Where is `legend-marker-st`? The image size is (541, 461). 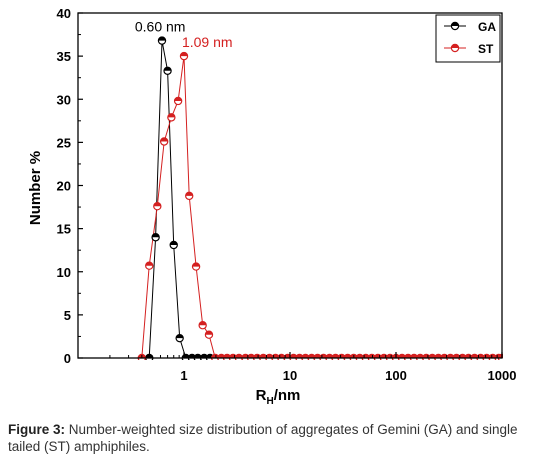 legend-marker-st is located at coordinates (455, 48).